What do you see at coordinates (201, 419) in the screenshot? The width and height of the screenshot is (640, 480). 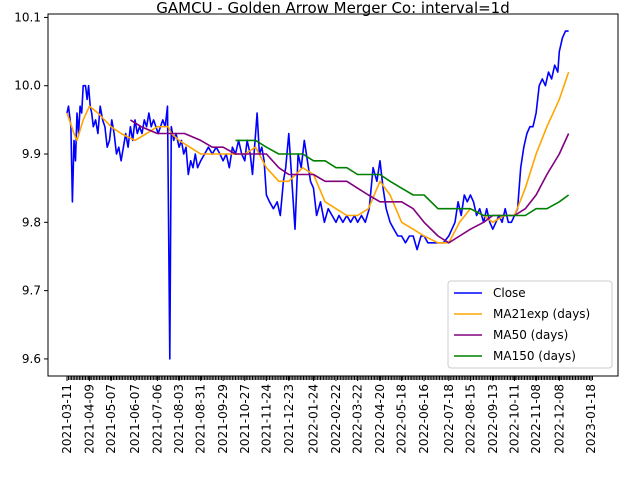 I see `x-tick-label: 2021-08-31` at bounding box center [201, 419].